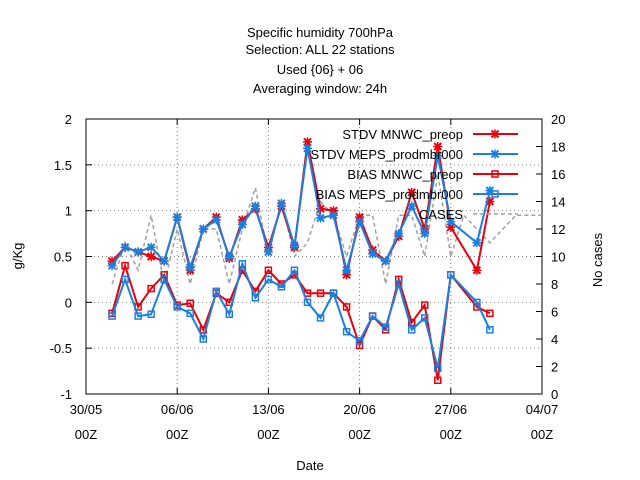 The width and height of the screenshot is (640, 480). Describe the element at coordinates (554, 394) in the screenshot. I see `y2-tick-label: 0` at that location.